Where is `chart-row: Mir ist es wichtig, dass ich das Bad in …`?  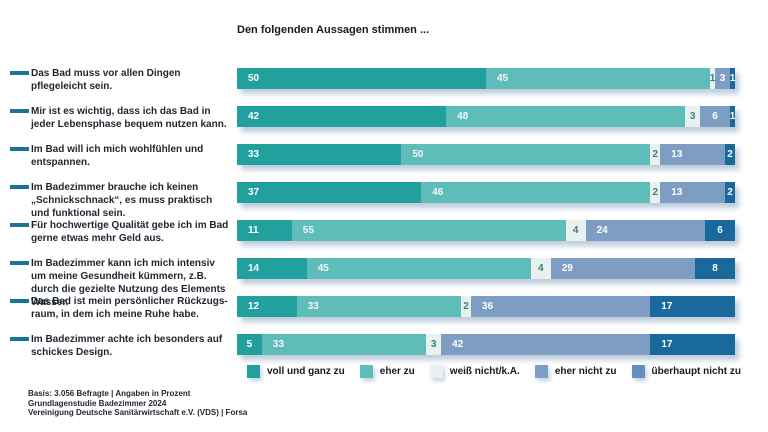 chart-row: Mir ist es wichtig, dass ich das Bad in … is located at coordinates (384, 118).